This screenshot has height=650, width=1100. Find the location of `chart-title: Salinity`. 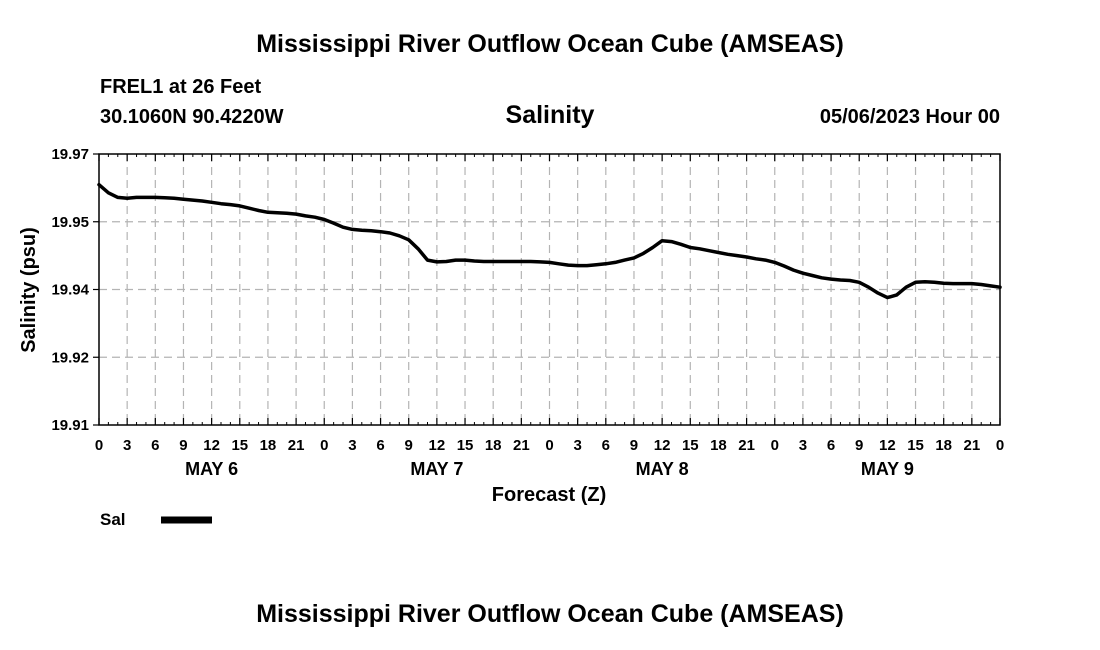

chart-title: Salinity is located at coordinates (550, 115).